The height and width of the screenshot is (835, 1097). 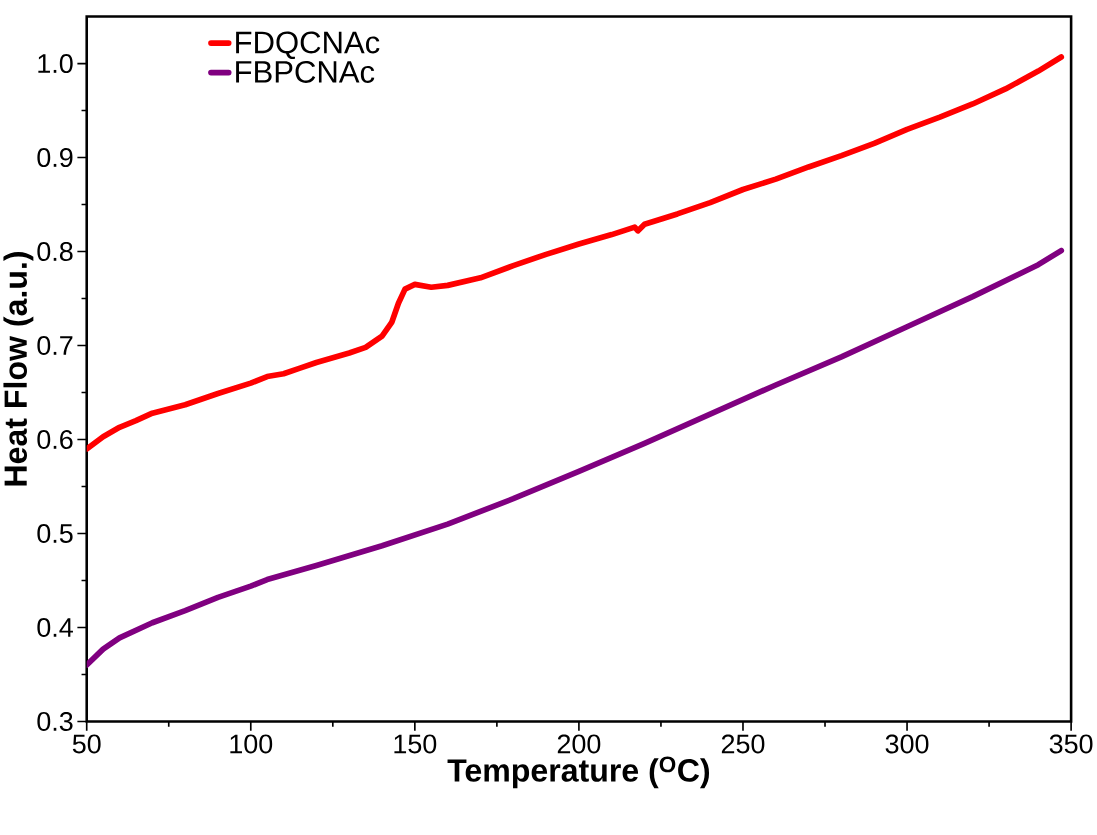 I want to click on y-tick-label: 0.6, so click(x=55, y=439).